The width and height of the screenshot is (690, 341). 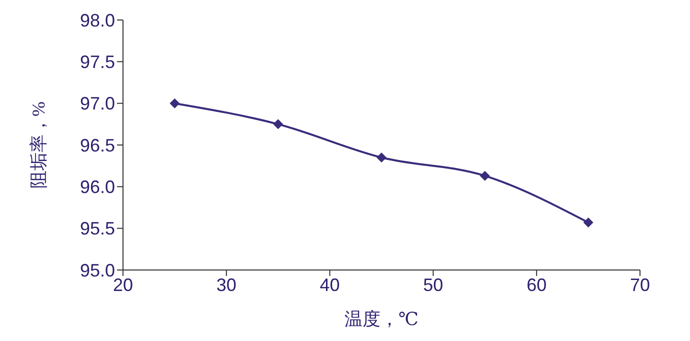 I want to click on x-tick-label: 40, so click(x=330, y=284).